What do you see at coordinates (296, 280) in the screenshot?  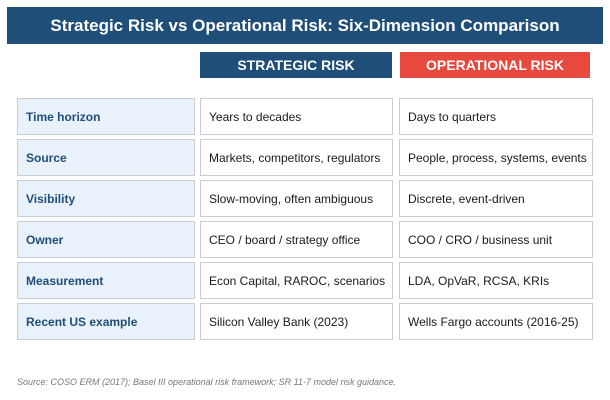 I see `strategic-cell: Econ Capital, RAROC, scenarios` at bounding box center [296, 280].